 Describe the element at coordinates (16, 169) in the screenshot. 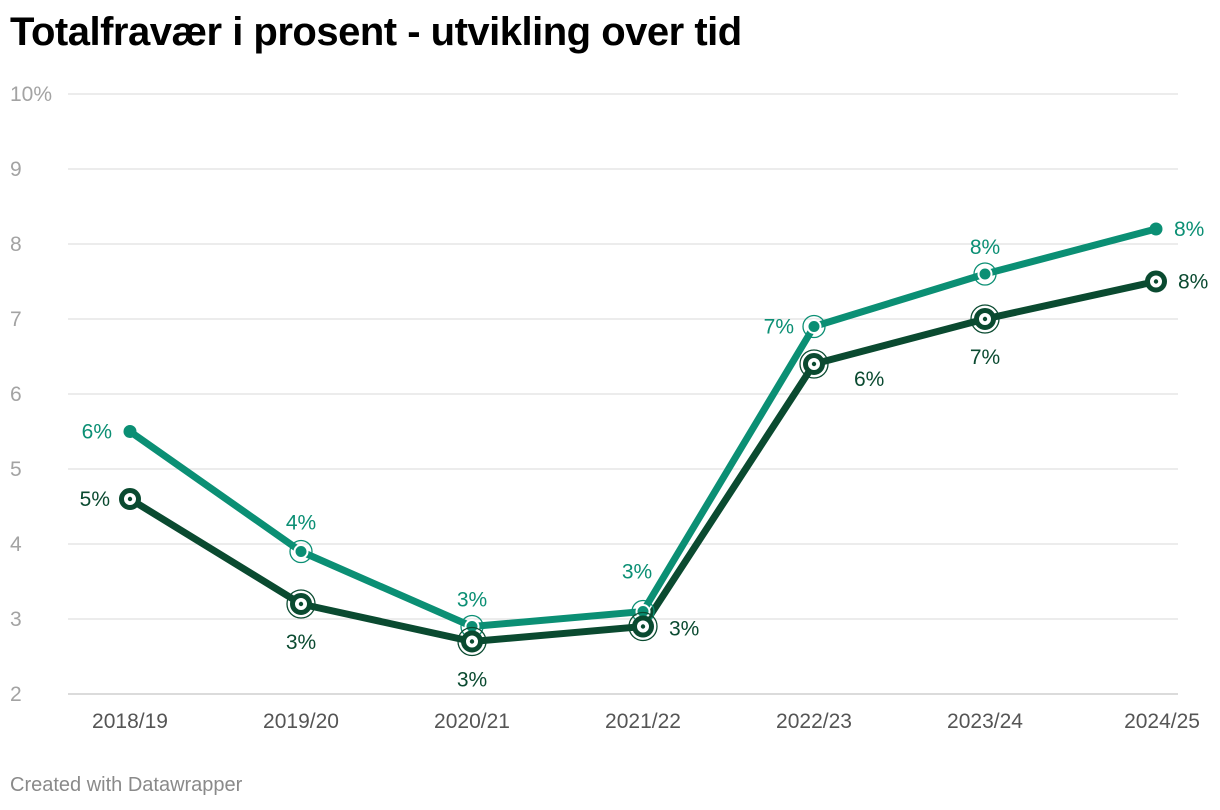

I see `y-tick-label: 9` at that location.